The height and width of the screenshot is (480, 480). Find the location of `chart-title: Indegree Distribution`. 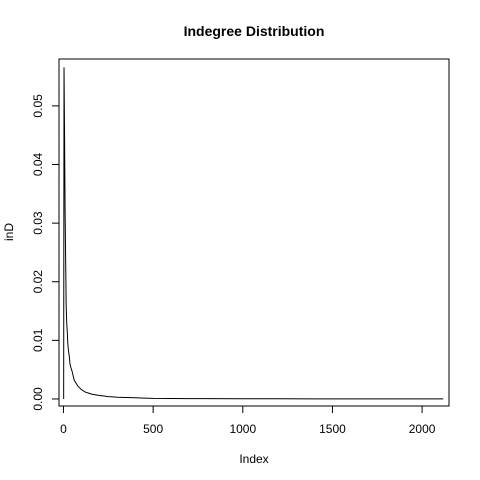

chart-title: Indegree Distribution is located at coordinates (254, 31).